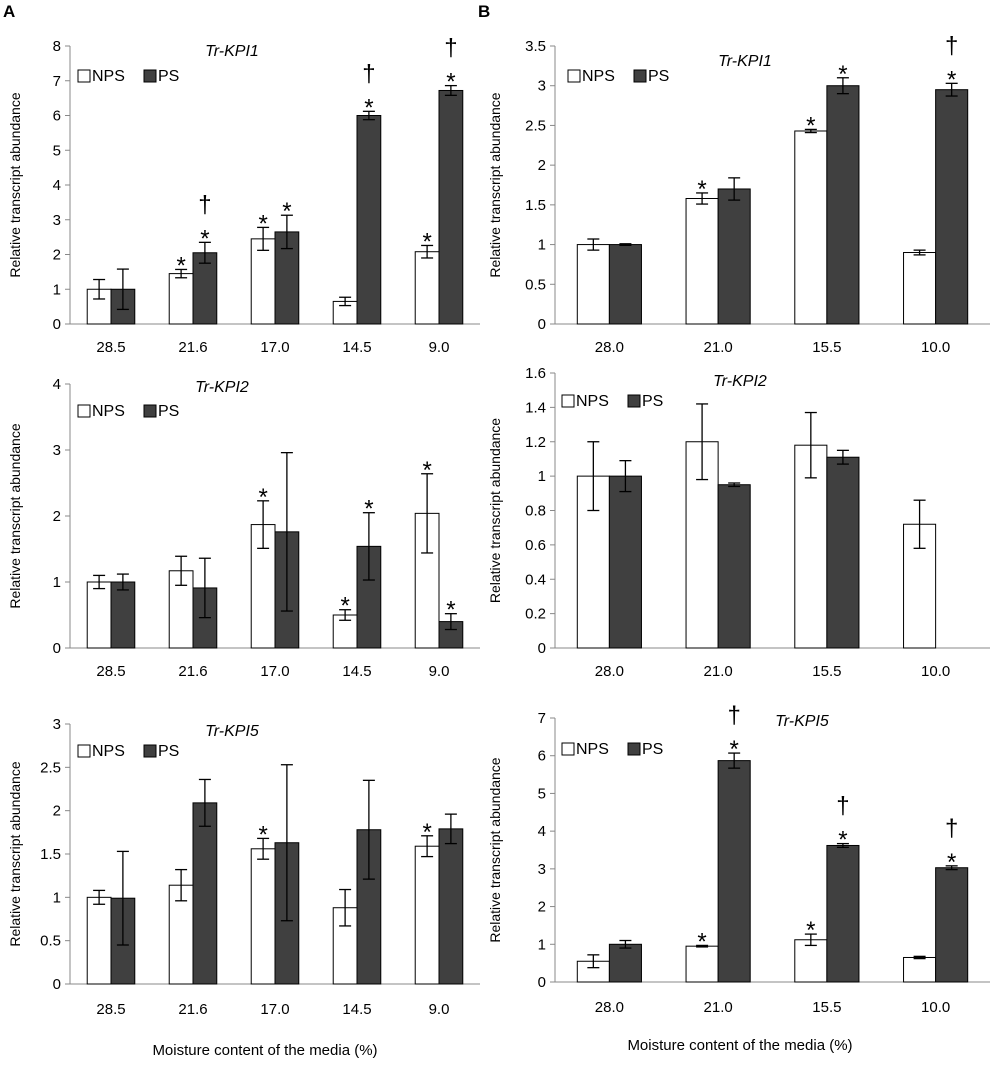  What do you see at coordinates (718, 347) in the screenshot?
I see `x-tick-label: 21.0` at bounding box center [718, 347].